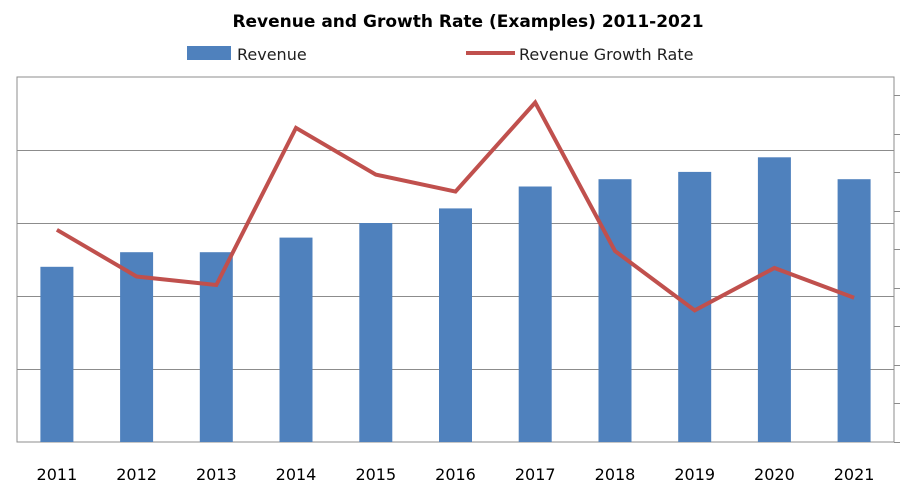 The height and width of the screenshot is (496, 914). What do you see at coordinates (774, 300) in the screenshot?
I see `bar-revenue-2020` at bounding box center [774, 300].